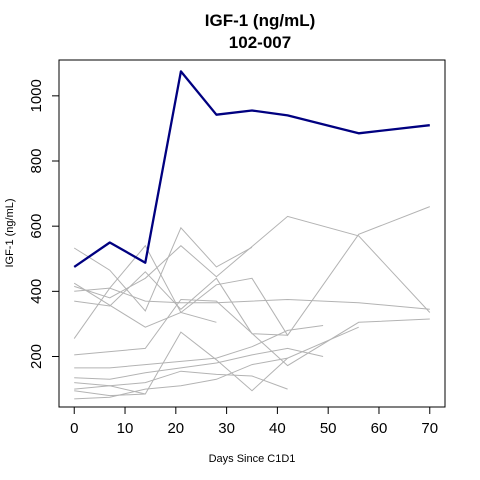  Describe the element at coordinates (226, 428) in the screenshot. I see `x-tick-label: 30` at that location.